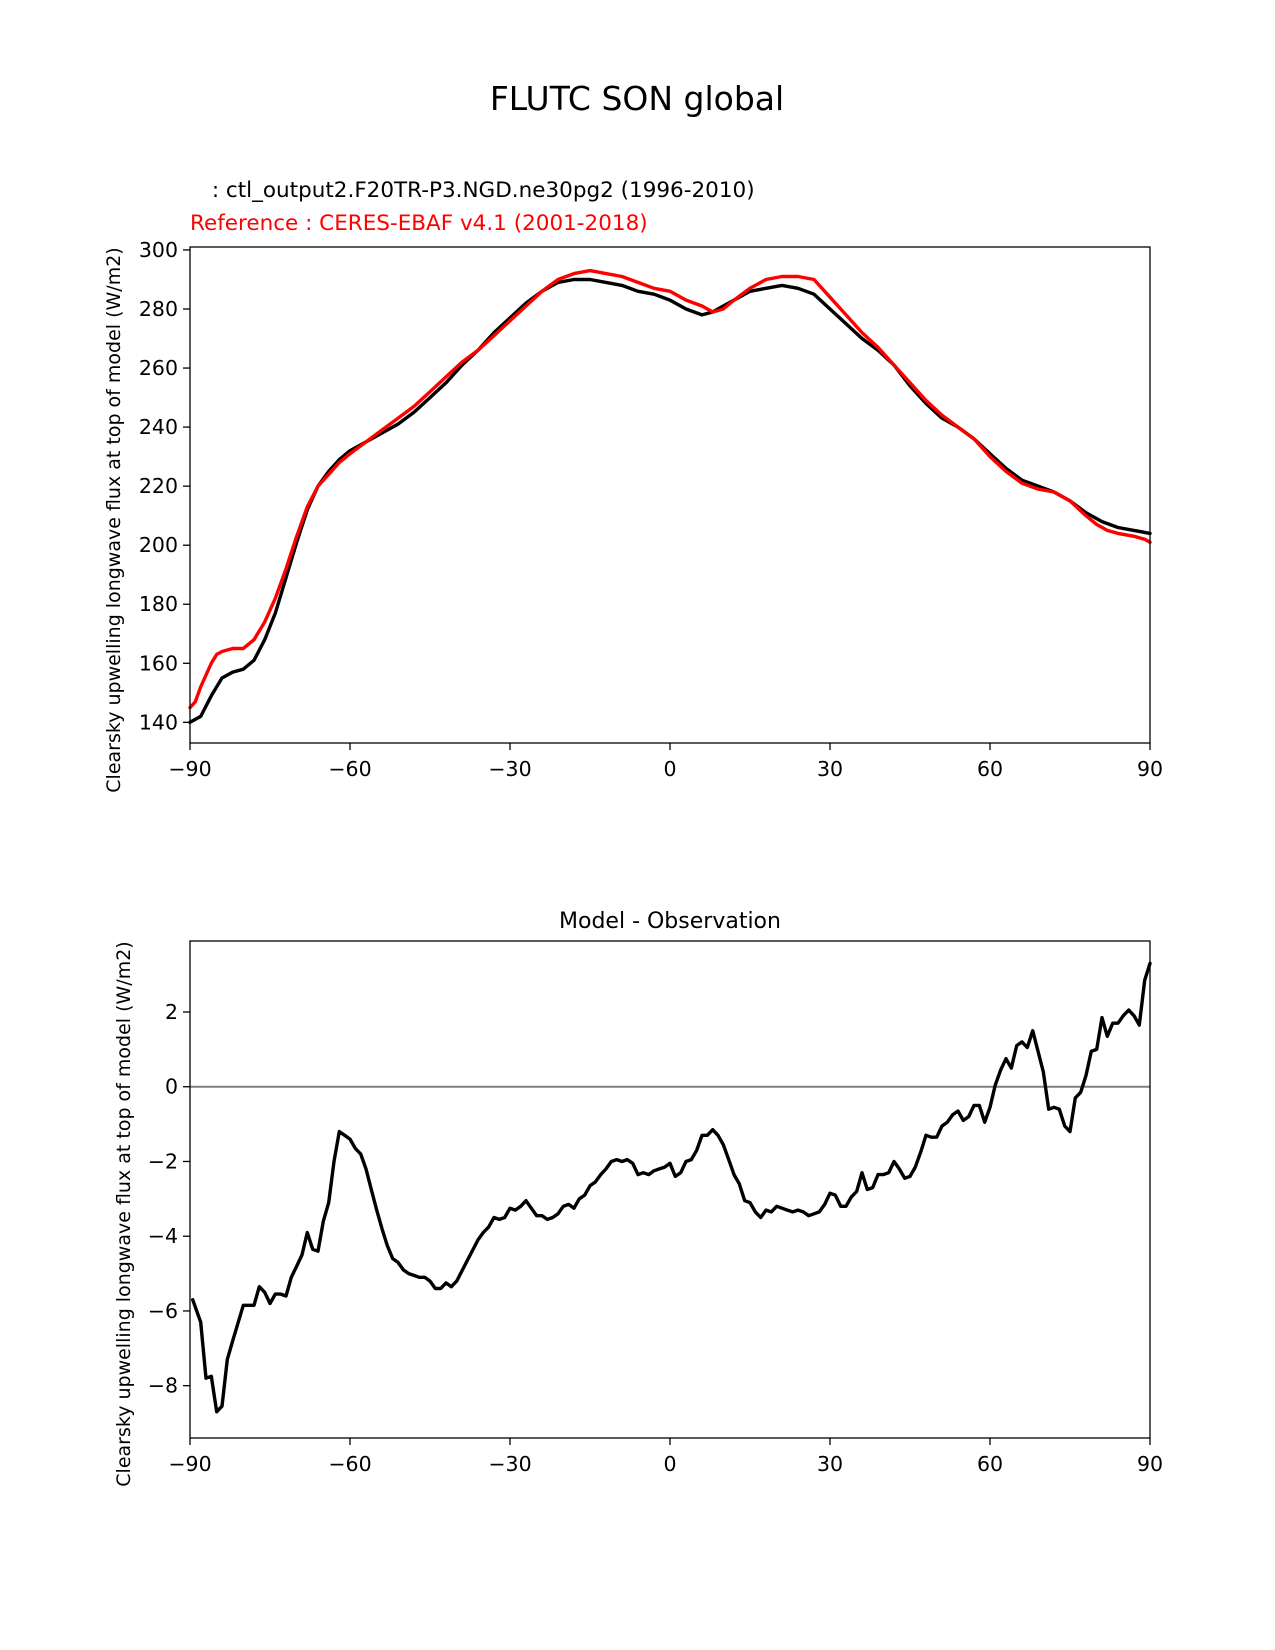 The height and width of the screenshot is (1650, 1275). I want to click on y-tick-label: −6, so click(163, 1311).